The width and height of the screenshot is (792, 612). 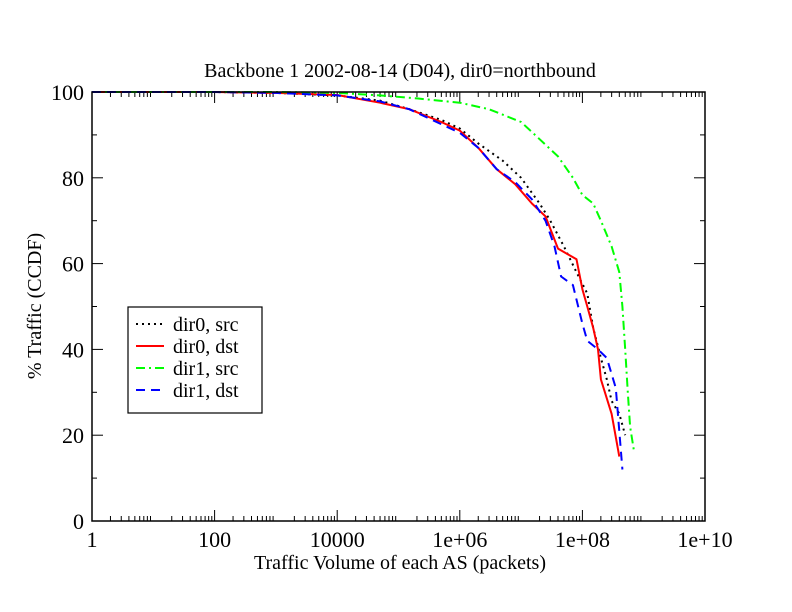 I want to click on legend-label-2: dir0, dst, so click(x=206, y=347).